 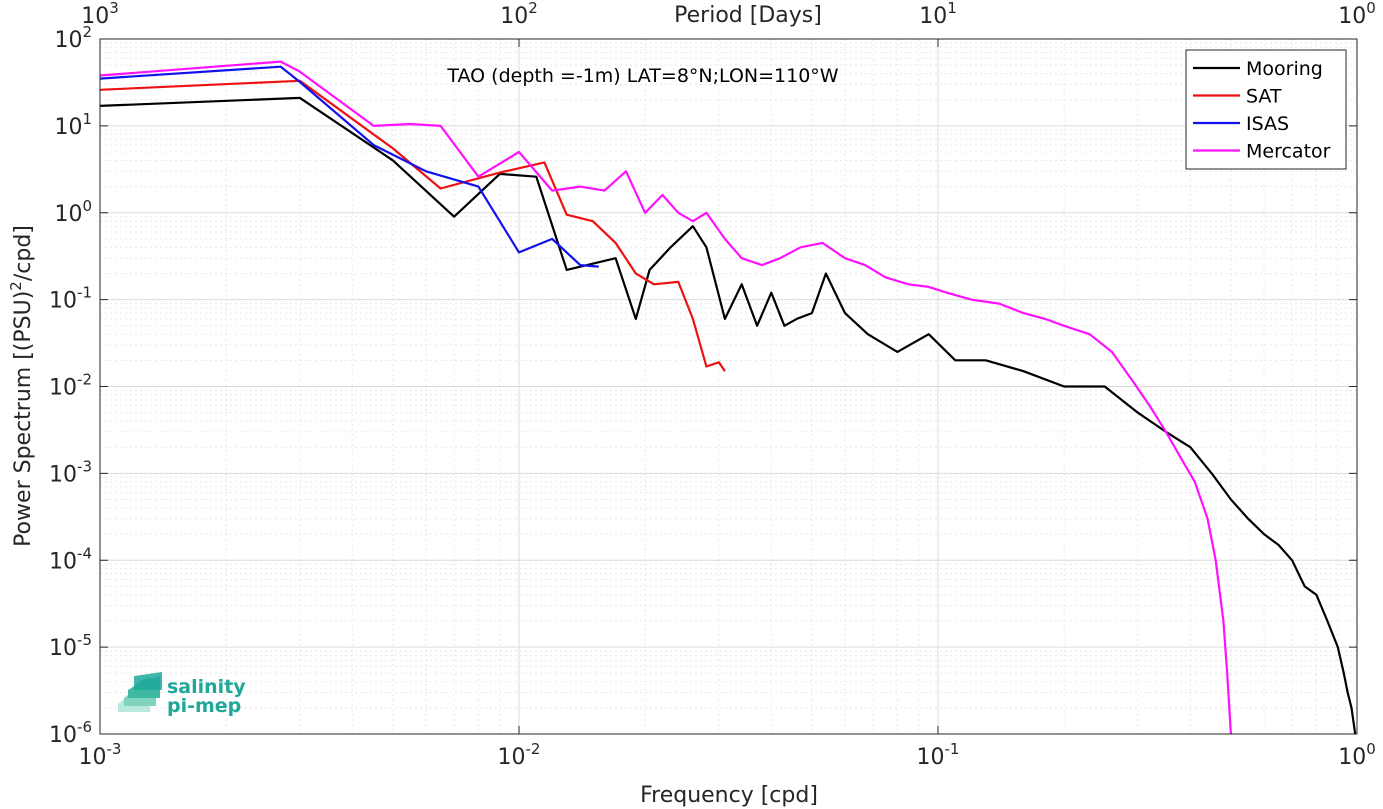 What do you see at coordinates (1371, 749) in the screenshot?
I see `x-tick-label-exp: 0` at bounding box center [1371, 749].